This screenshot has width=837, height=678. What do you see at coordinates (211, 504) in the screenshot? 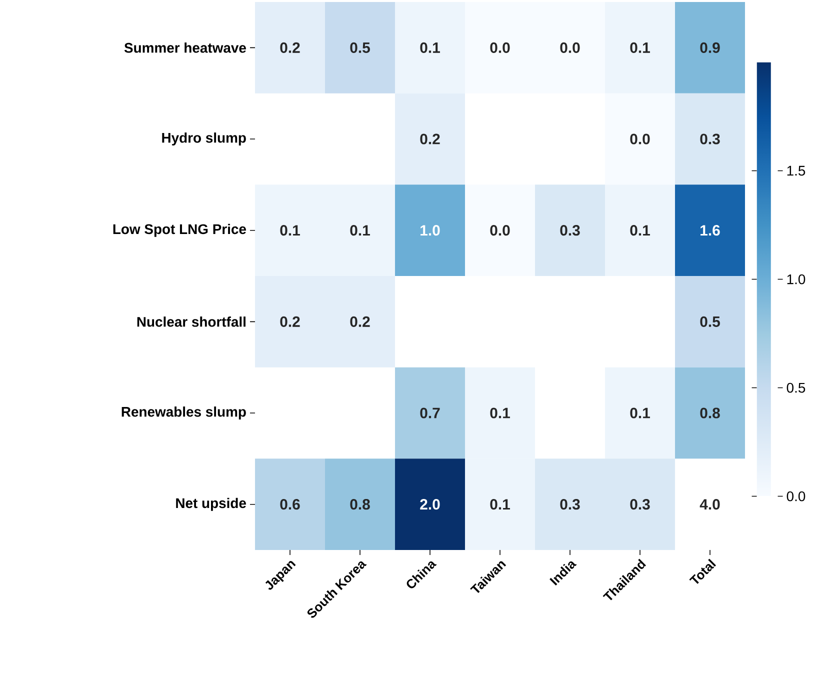
I see `y-tick-label: Net upside` at bounding box center [211, 504].